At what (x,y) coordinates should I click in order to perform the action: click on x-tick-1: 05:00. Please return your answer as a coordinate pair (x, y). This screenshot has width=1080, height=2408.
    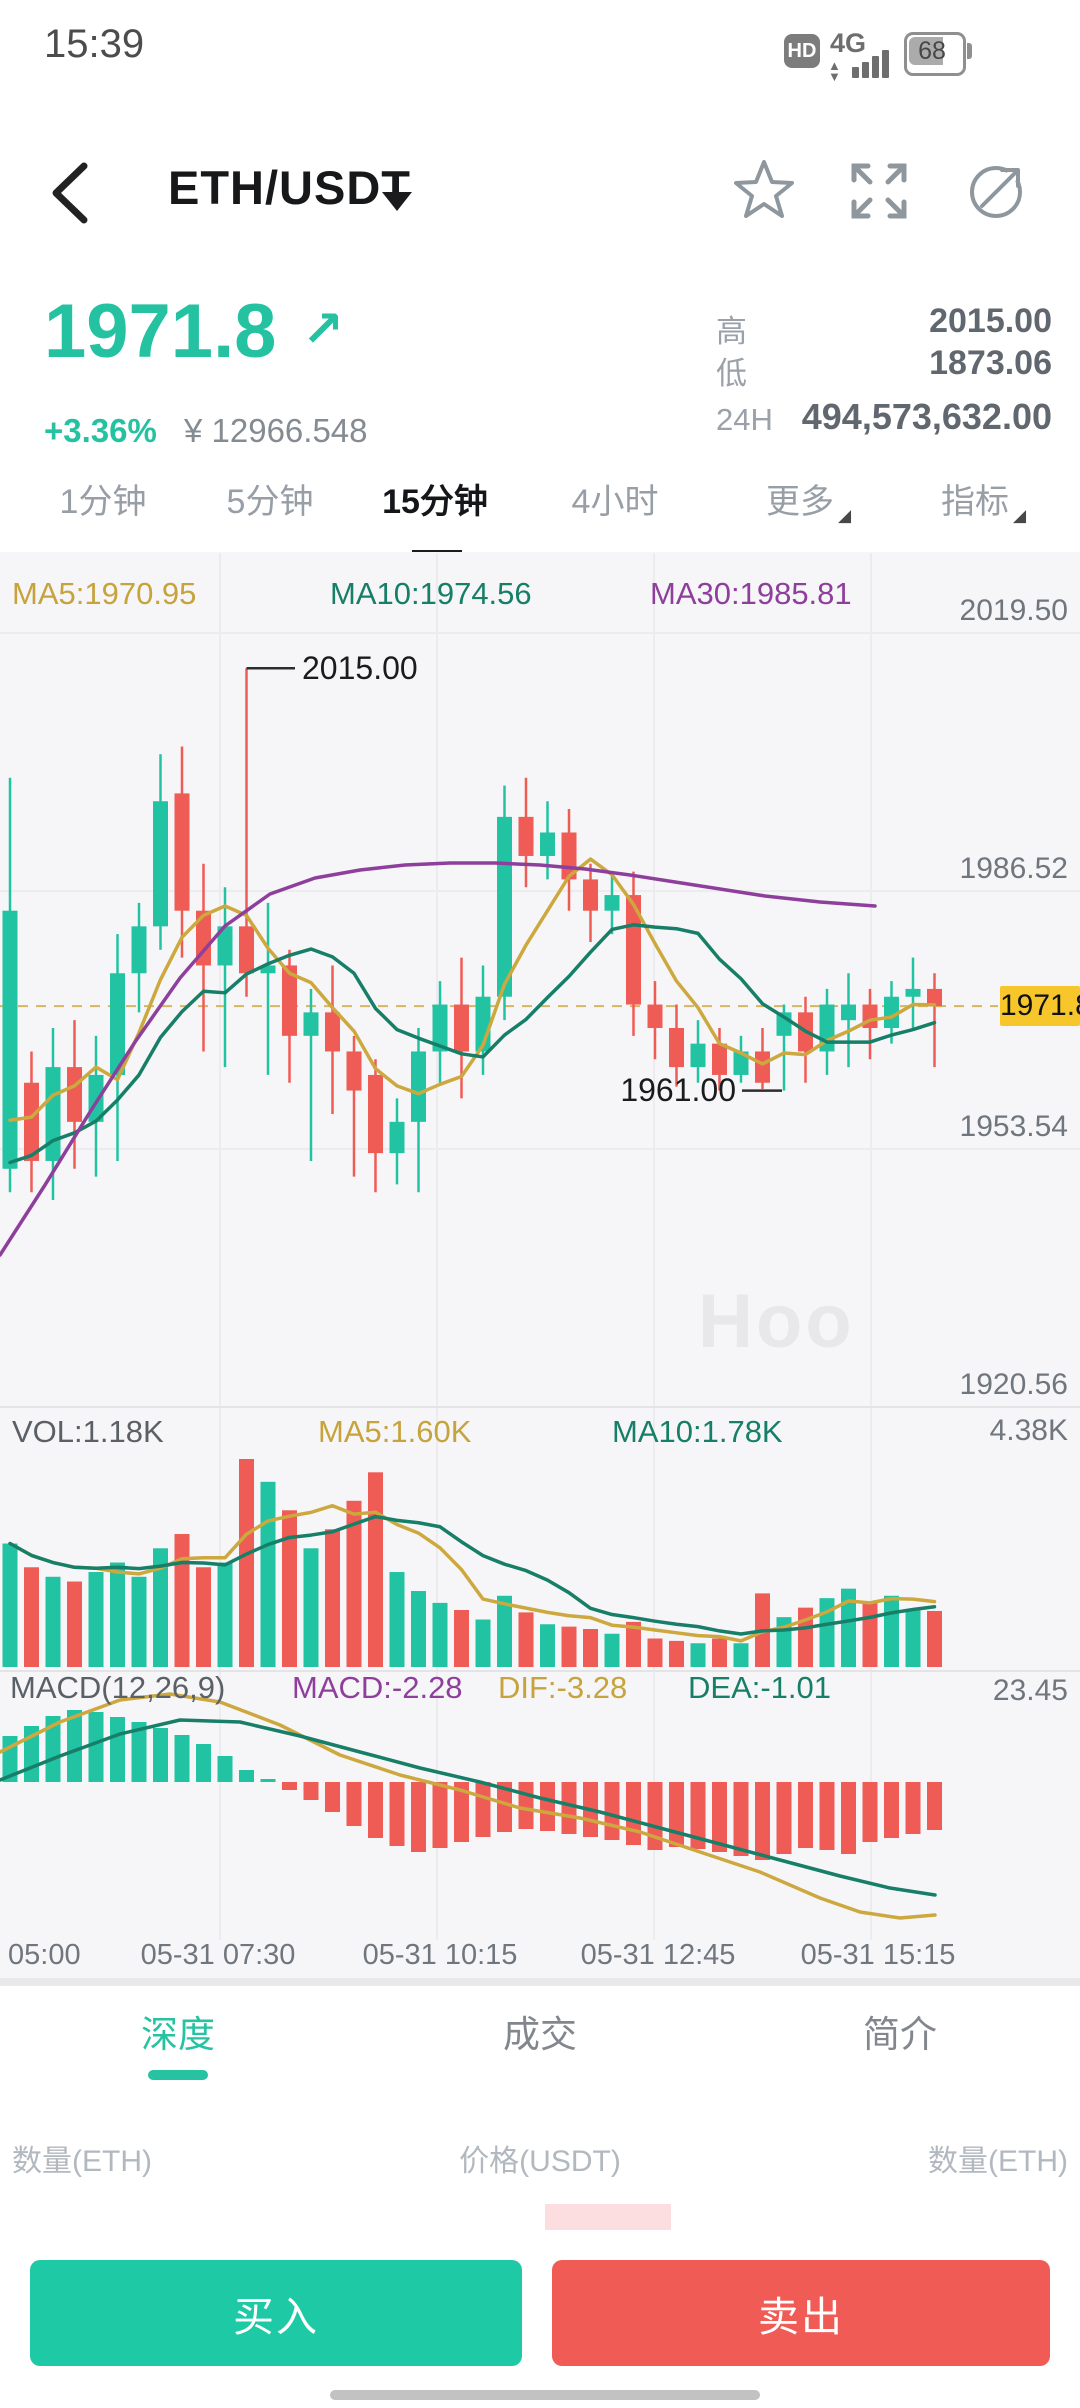
    Looking at the image, I should click on (44, 1955).